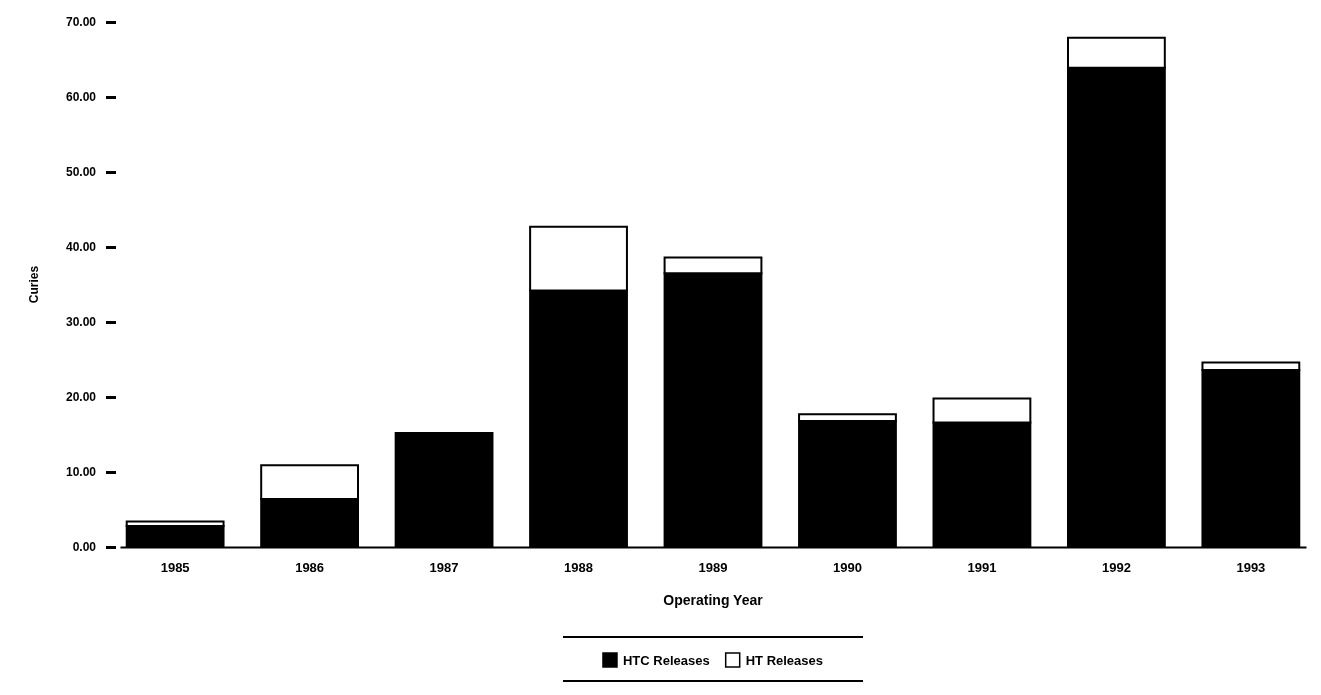 The height and width of the screenshot is (695, 1321). I want to click on x-axis-title: Operating Year, so click(713, 600).